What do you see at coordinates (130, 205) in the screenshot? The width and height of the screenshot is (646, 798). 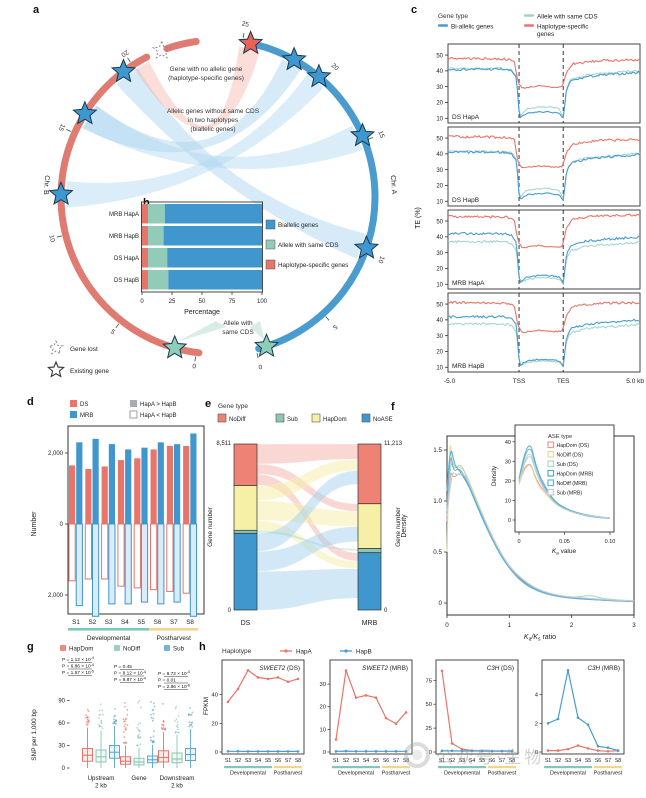 I see `chromosome-b-arc` at bounding box center [130, 205].